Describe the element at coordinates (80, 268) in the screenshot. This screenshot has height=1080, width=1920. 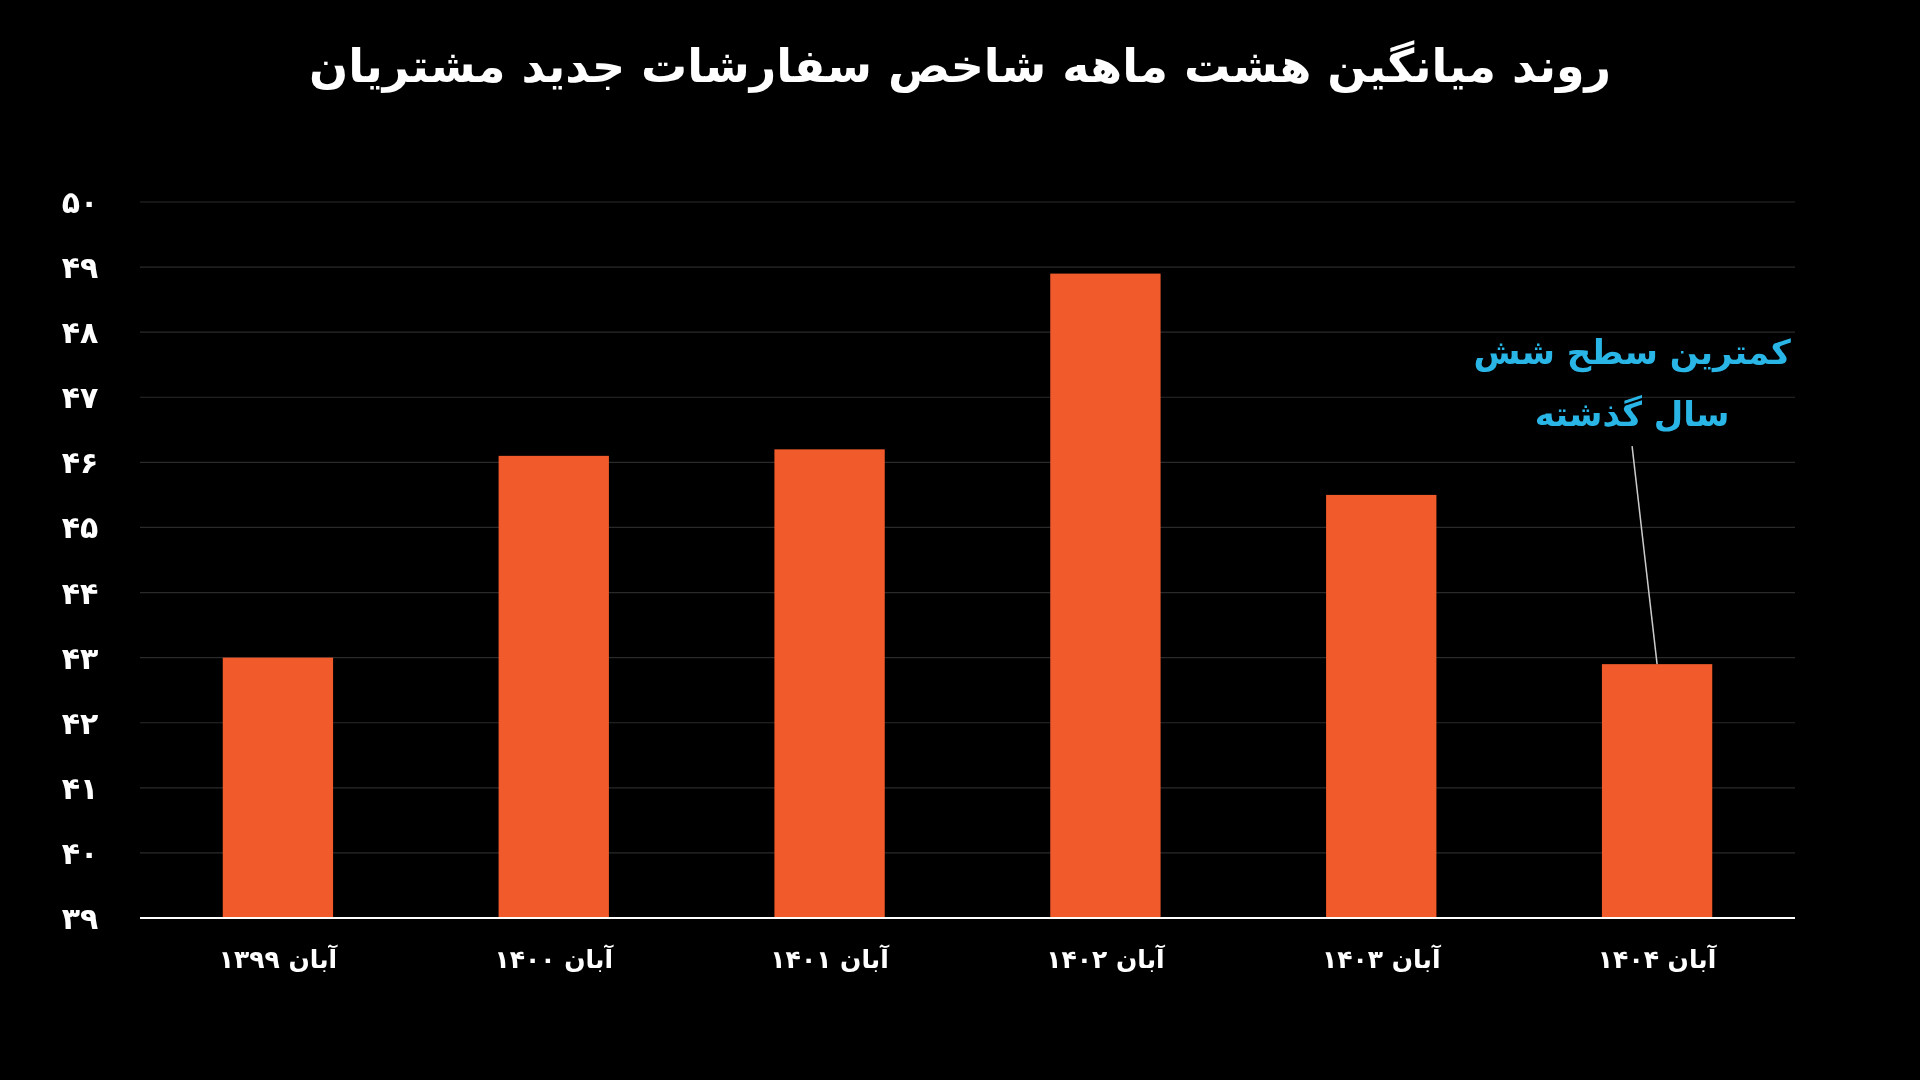
I see `ytick: ۴۹` at that location.